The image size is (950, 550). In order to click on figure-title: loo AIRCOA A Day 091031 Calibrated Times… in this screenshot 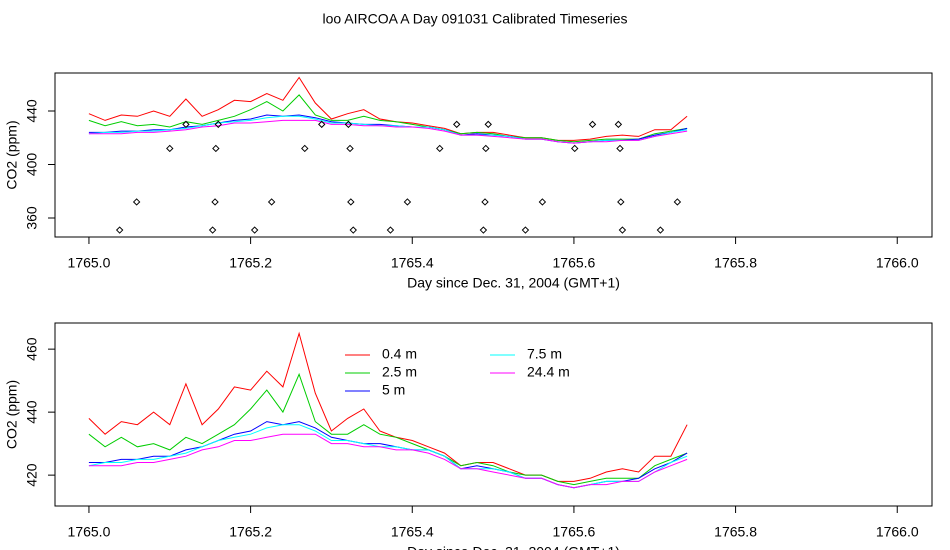, I will do `click(474, 19)`.